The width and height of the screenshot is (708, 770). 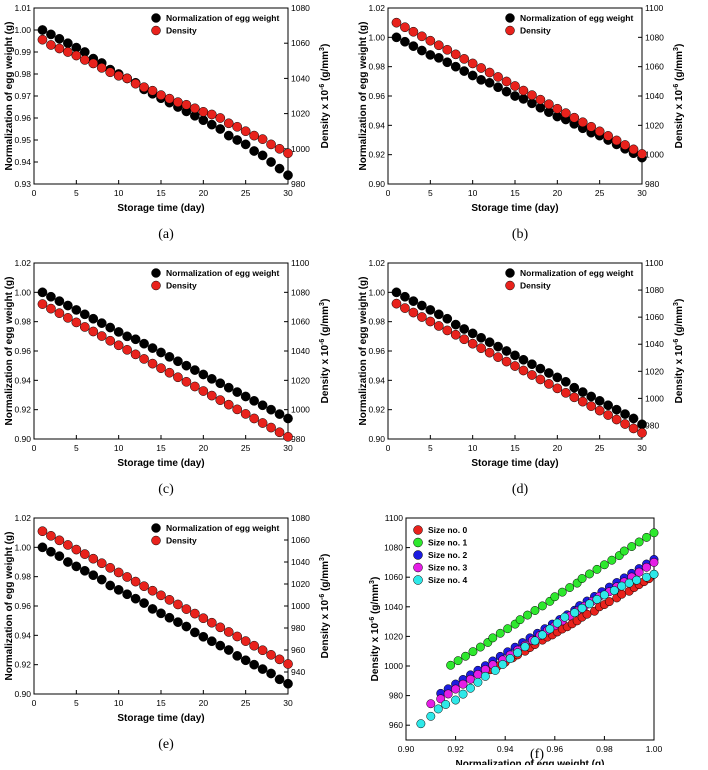 What do you see at coordinates (22, 52) in the screenshot?
I see `y-tick-label: 0.99` at bounding box center [22, 52].